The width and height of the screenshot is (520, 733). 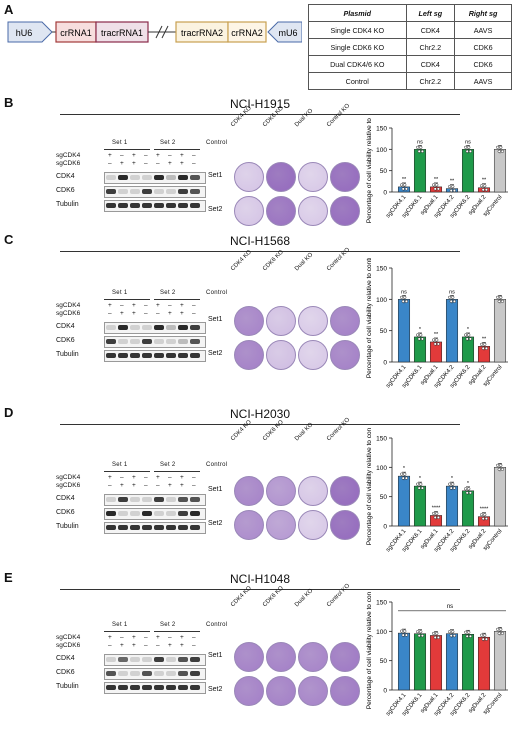 What do you see at coordinates (202, 32) in the screenshot?
I see `tracrrna2-box: tracrRNA2` at bounding box center [202, 32].